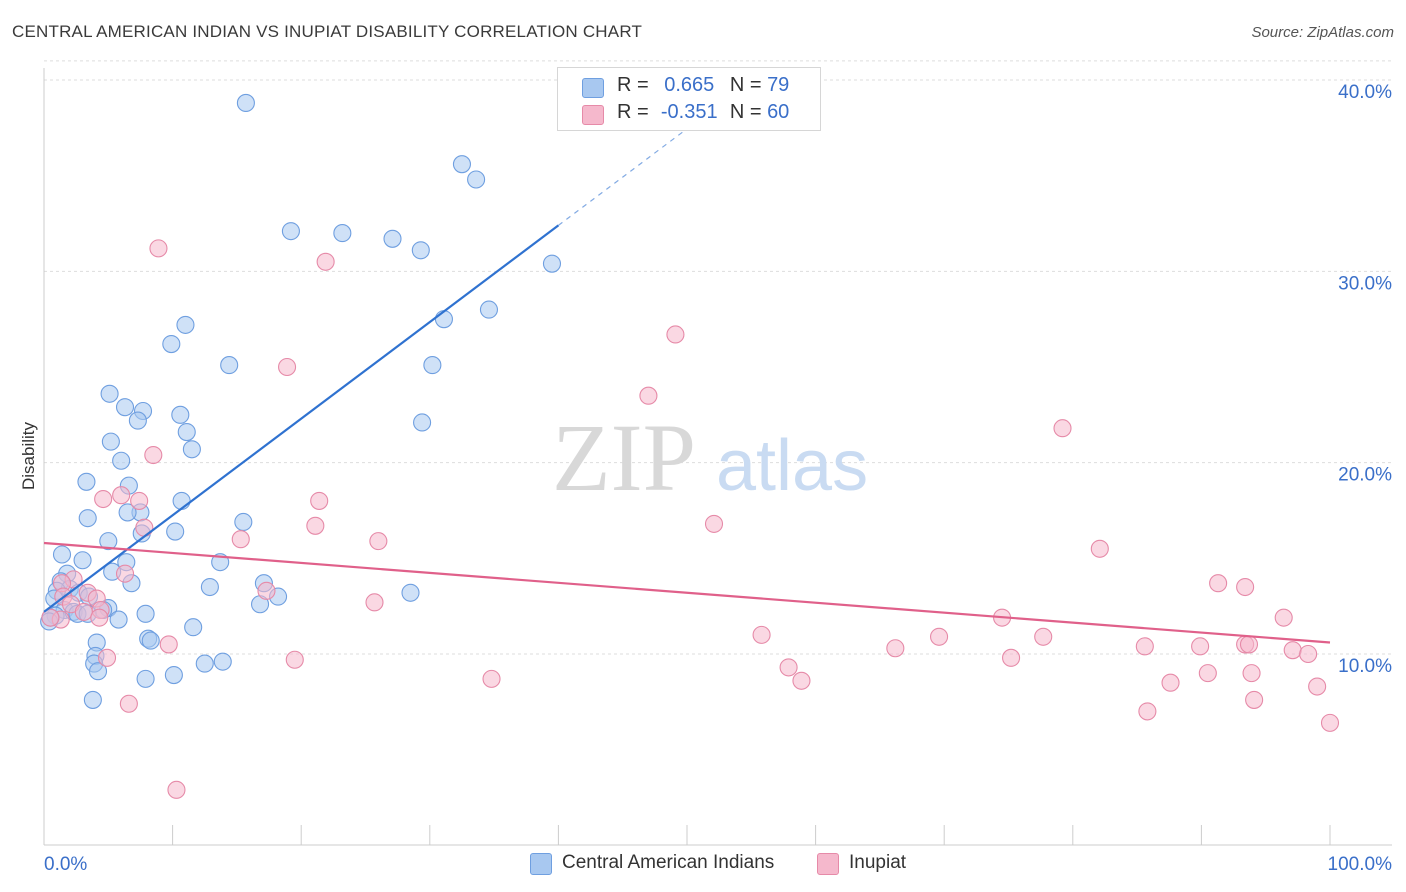  What do you see at coordinates (1360, 864) in the screenshot?
I see `x-tick-label-max: 100.0%` at bounding box center [1360, 864].